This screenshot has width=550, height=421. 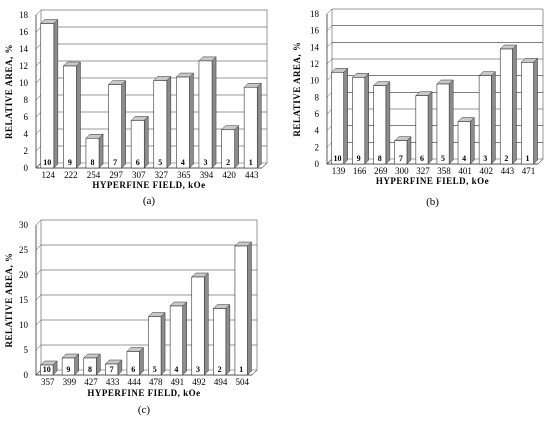 I want to click on bar-label: 9, so click(x=68, y=369).